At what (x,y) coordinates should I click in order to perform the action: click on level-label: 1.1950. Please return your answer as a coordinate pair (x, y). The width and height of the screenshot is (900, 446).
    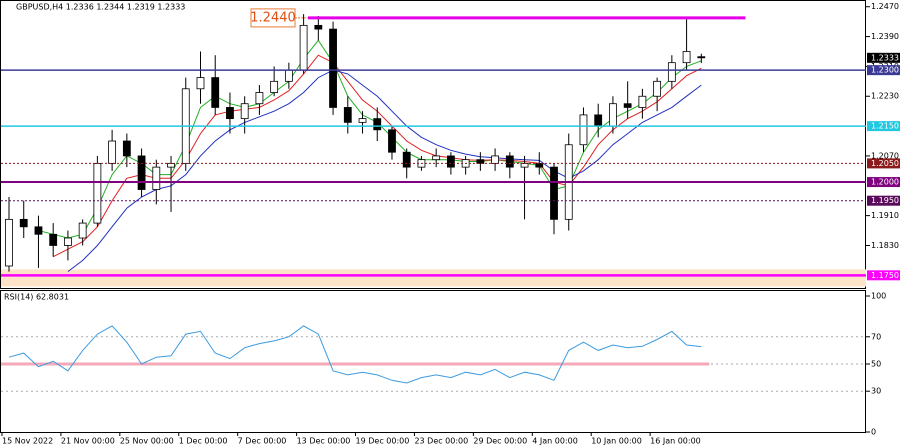
    Looking at the image, I should click on (885, 200).